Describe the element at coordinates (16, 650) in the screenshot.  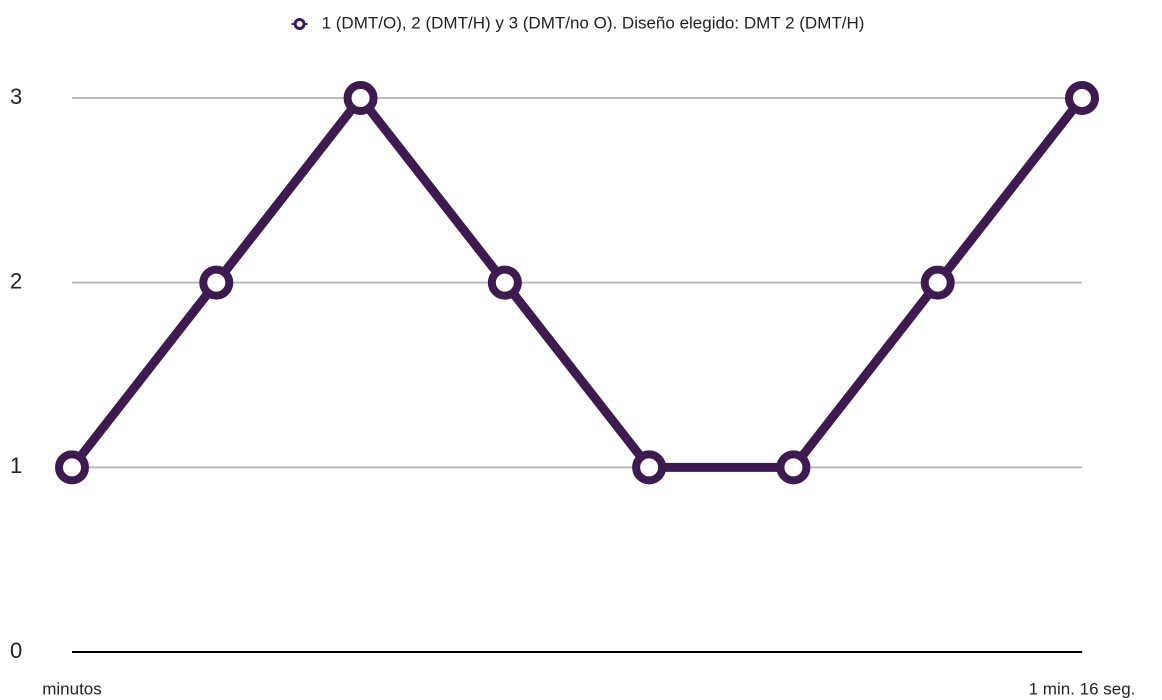
I see `y-tick-label: 0` at that location.